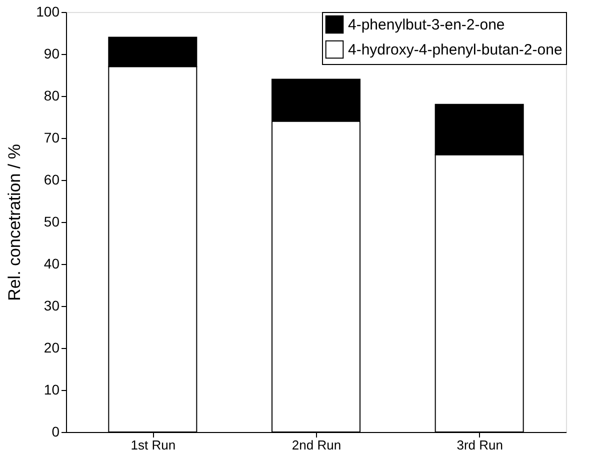 This screenshot has width=602, height=476. Describe the element at coordinates (52, 222) in the screenshot. I see `y-tick-label: 50` at that location.